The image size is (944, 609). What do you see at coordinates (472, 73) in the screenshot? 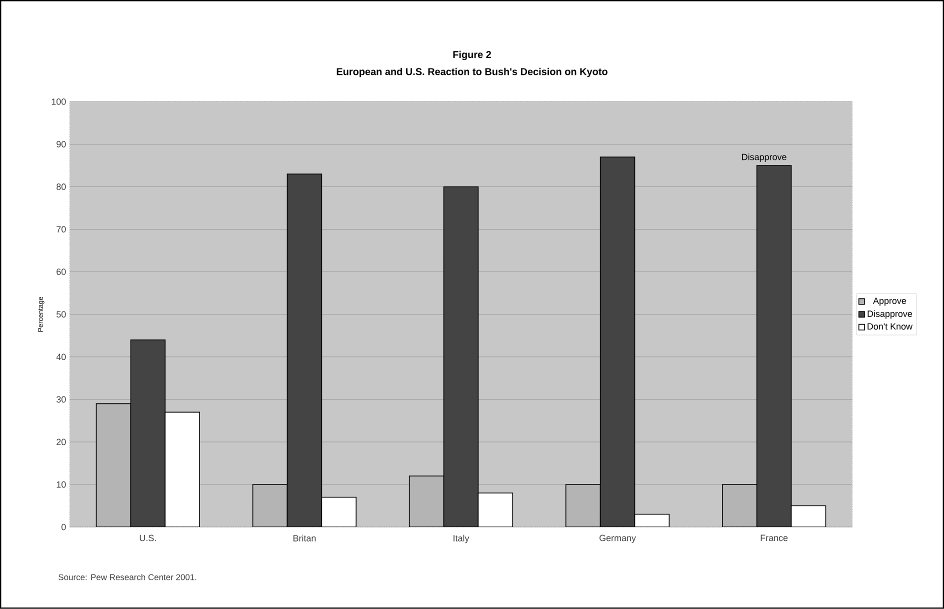
I see `chart-subtitle: European and U.S. Reaction to Bush's Decision on Kyoto` at bounding box center [472, 73].